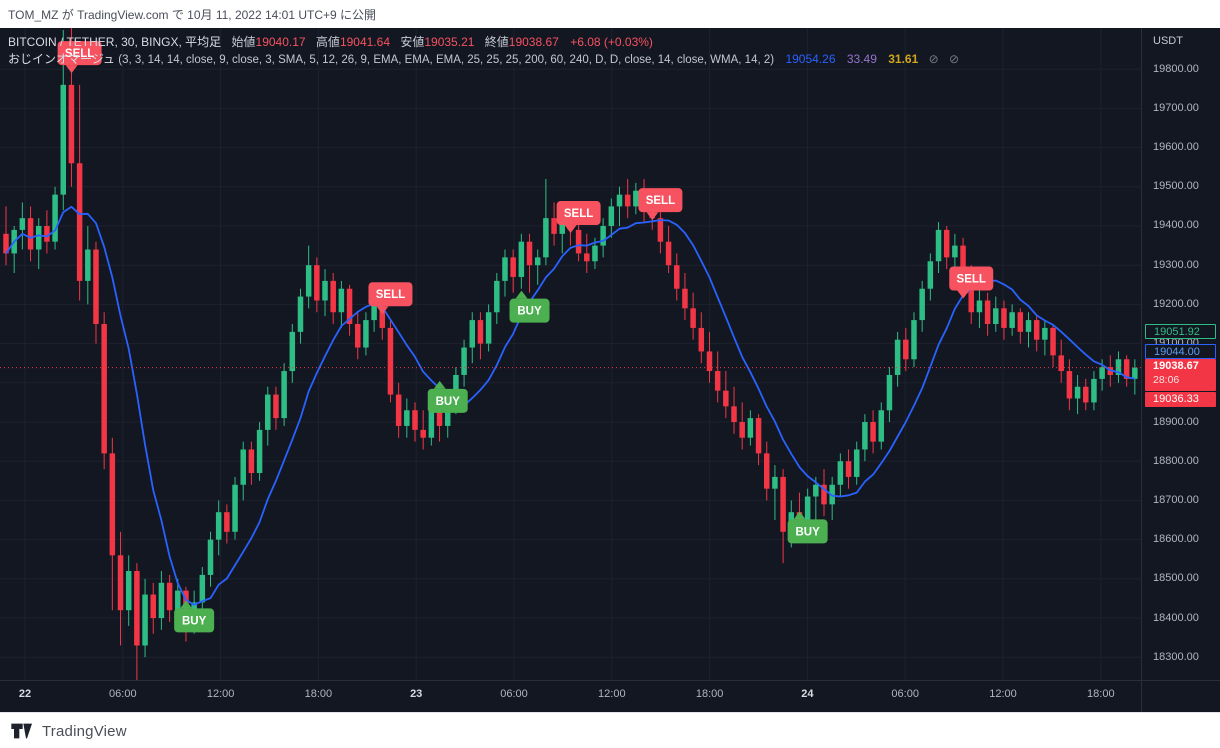 The width and height of the screenshot is (1220, 748). I want to click on current-price-value: 19038.67, so click(1176, 365).